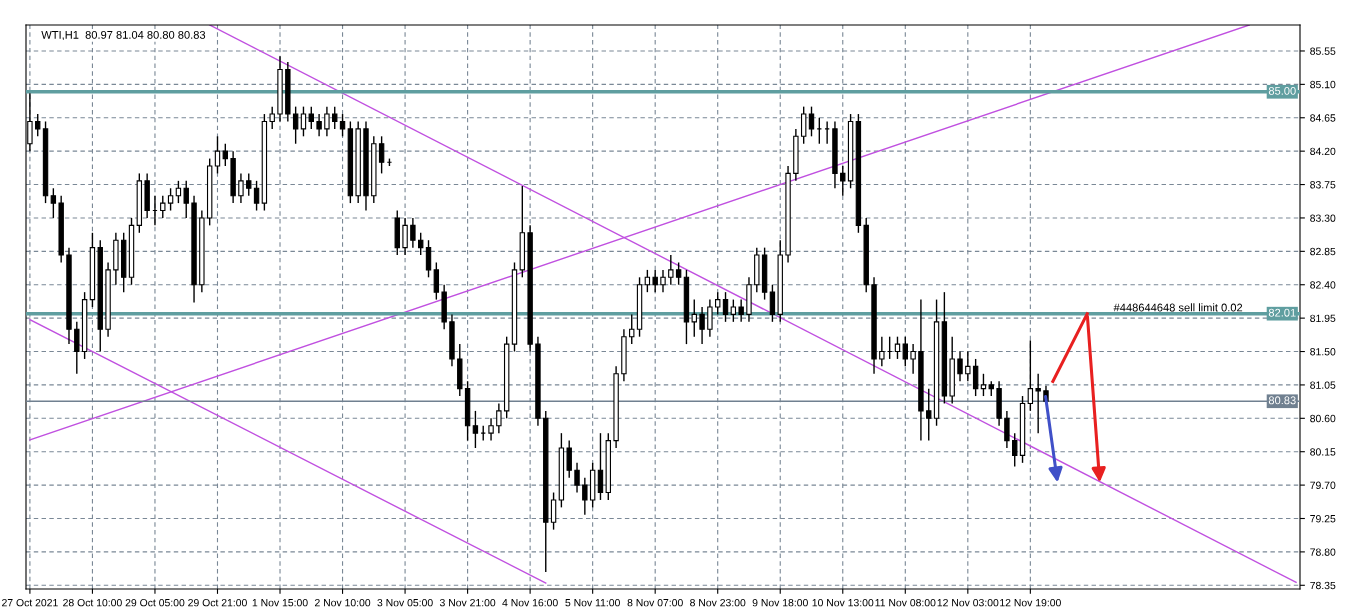 This screenshot has width=1350, height=611. I want to click on x-tick-label: 3 Nov 05:00, so click(405, 603).